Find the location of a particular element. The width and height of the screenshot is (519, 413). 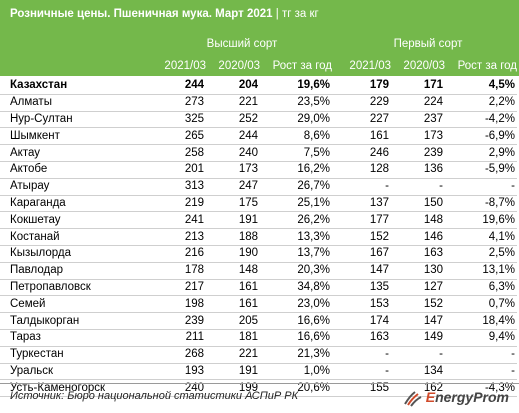

energyprom-logo-icon is located at coordinates (413, 397).